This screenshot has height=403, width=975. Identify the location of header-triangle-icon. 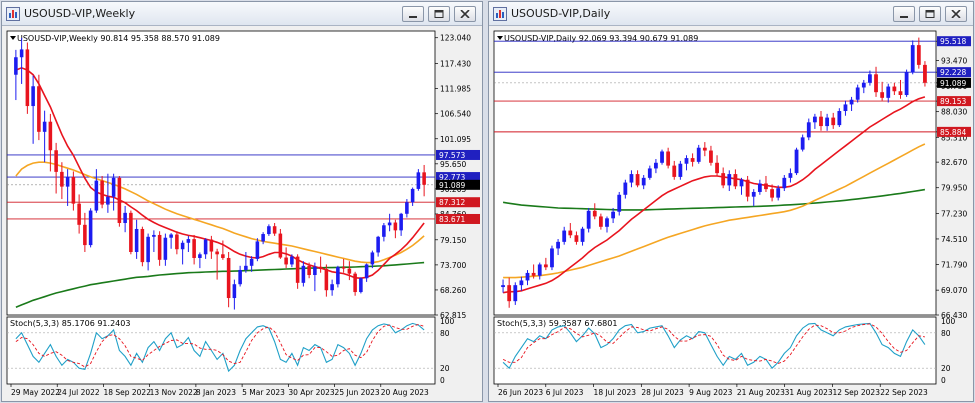
(500, 38).